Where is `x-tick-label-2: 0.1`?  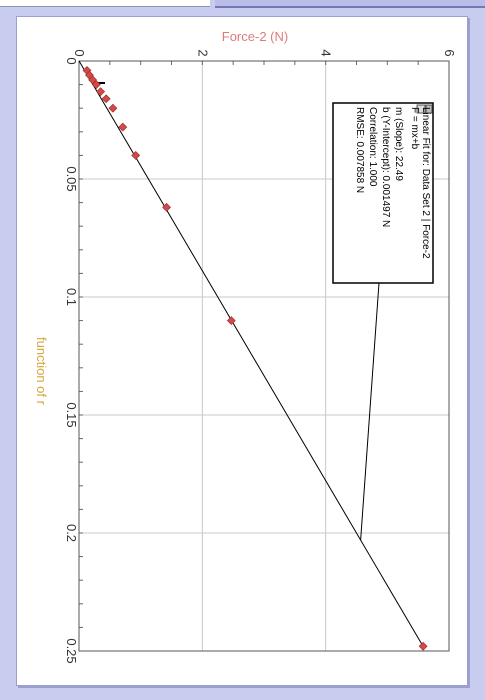 x-tick-label-2: 0.1 is located at coordinates (71, 297).